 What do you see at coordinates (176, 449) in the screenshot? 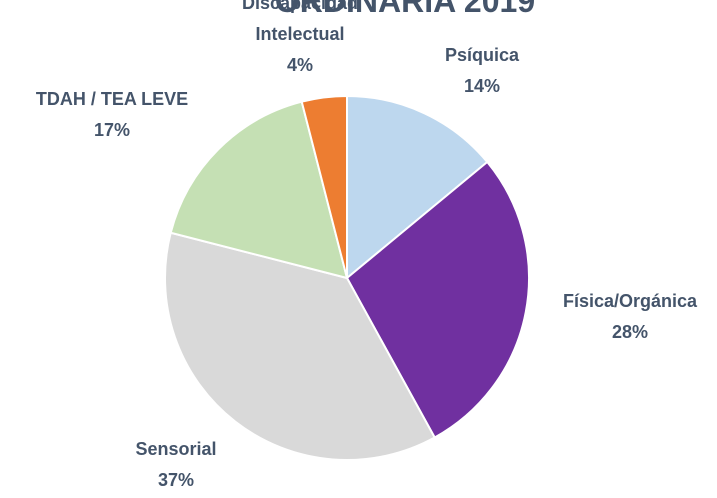
I see `category-label: Sensorial` at bounding box center [176, 449].